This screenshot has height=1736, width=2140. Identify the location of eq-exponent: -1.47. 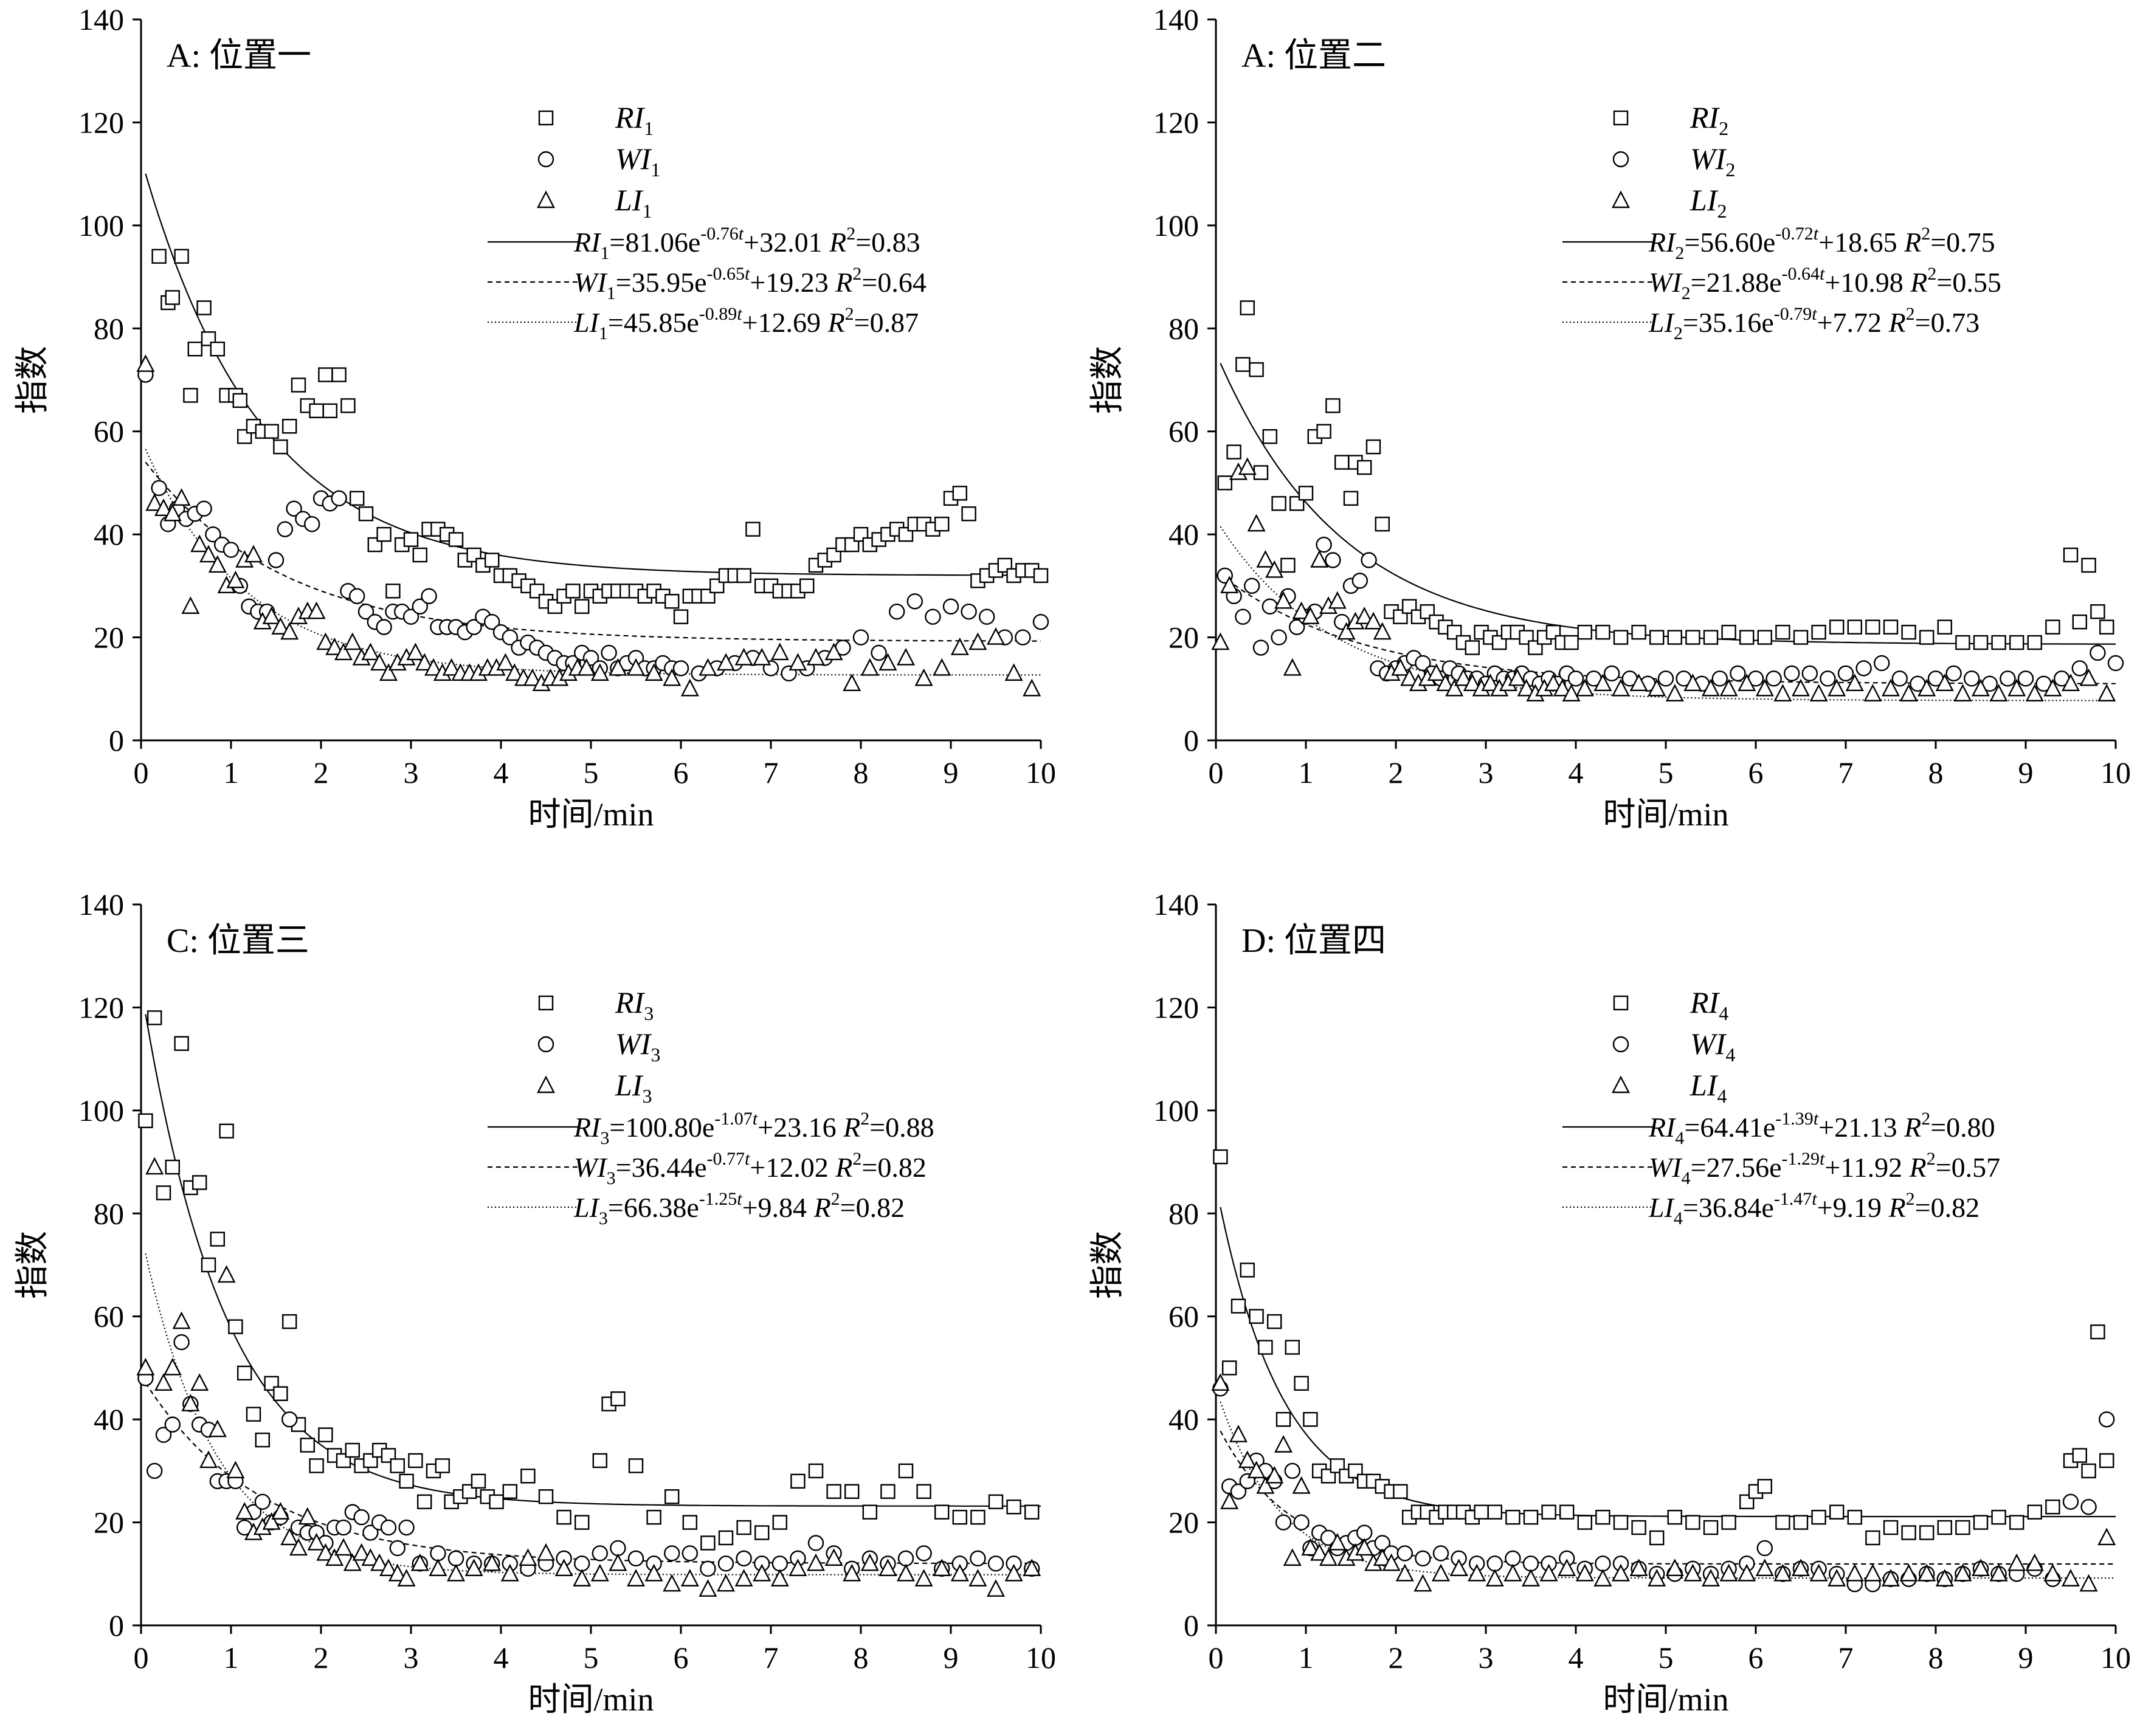
(1793, 1199).